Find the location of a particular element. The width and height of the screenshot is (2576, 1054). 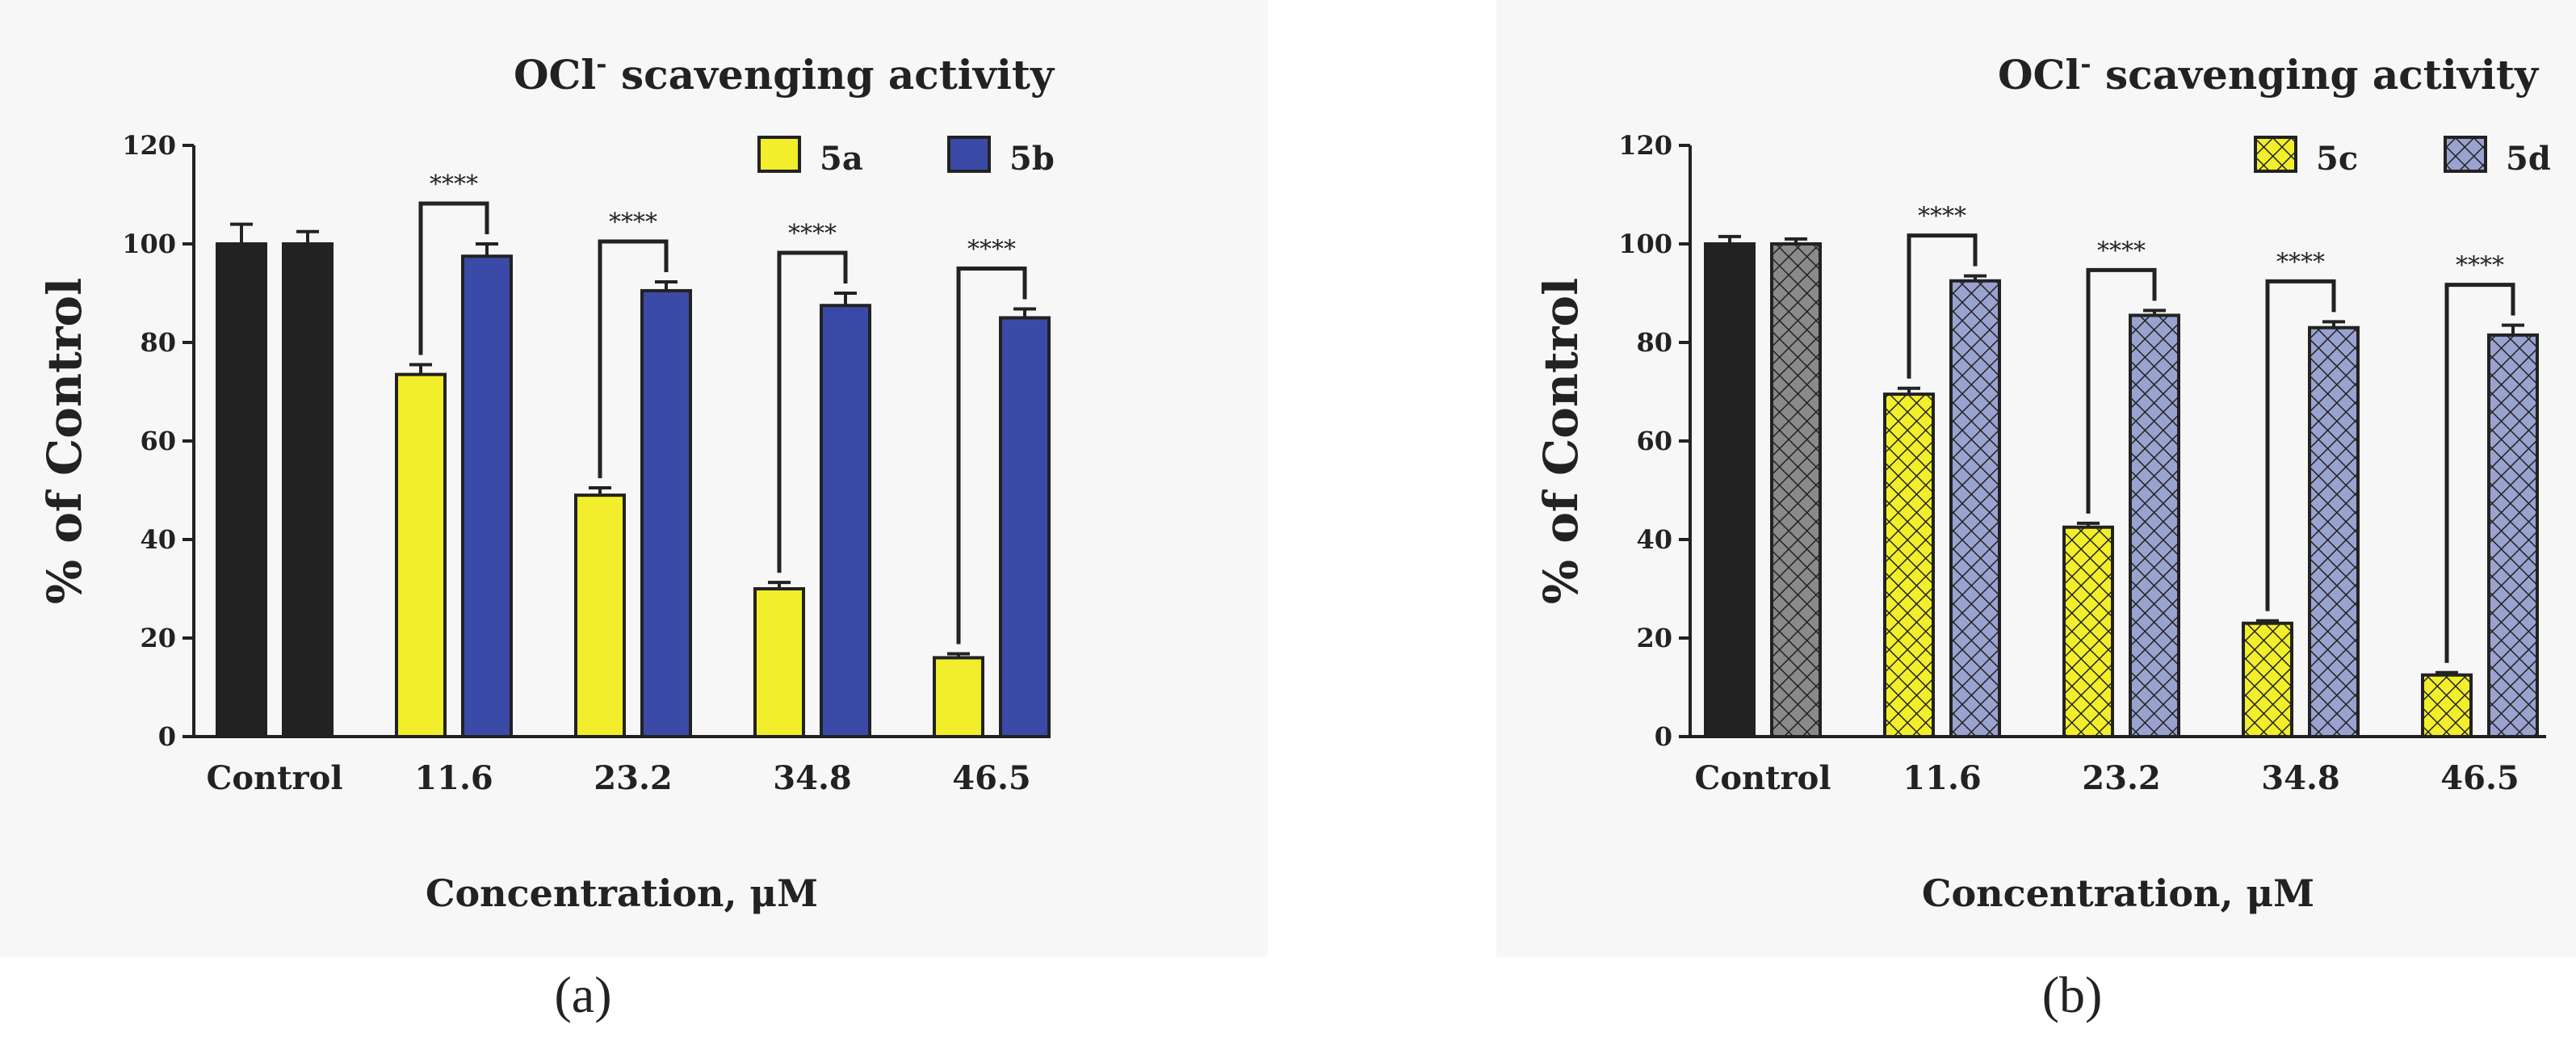

bar-5d-23.2 is located at coordinates (2154, 525).